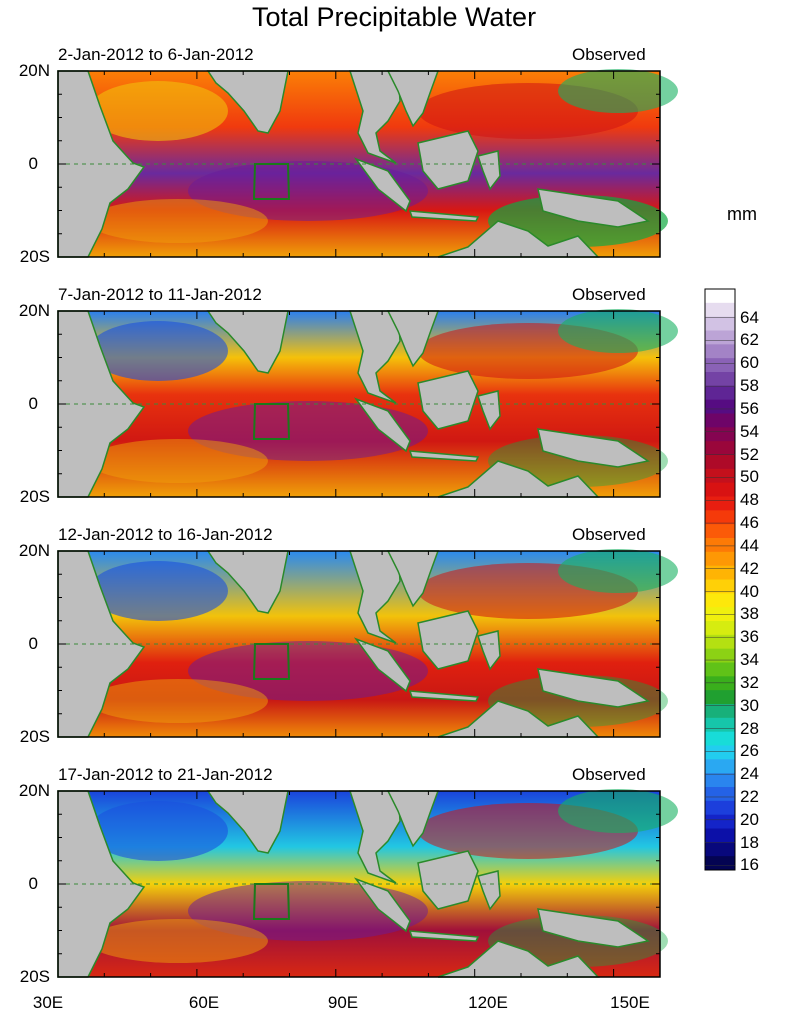  Describe the element at coordinates (34, 790) in the screenshot. I see `lat-20n-4: 20N` at that location.